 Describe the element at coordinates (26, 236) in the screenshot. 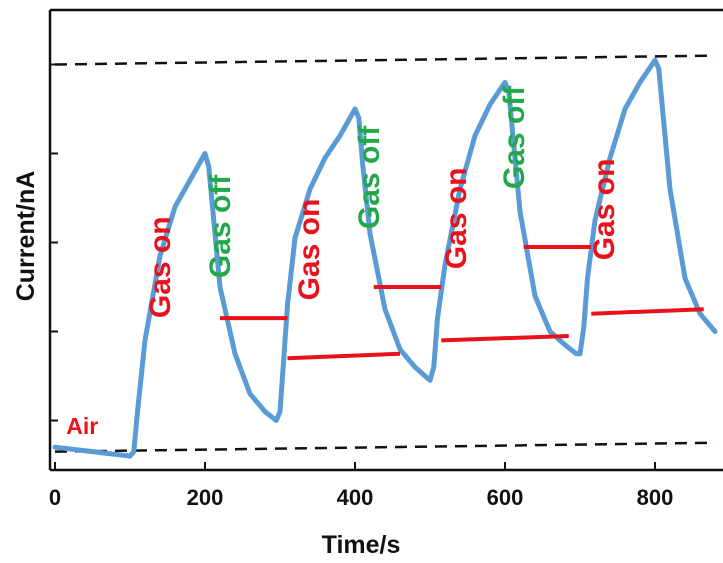

I see `y-axis-title: Current/nA` at that location.